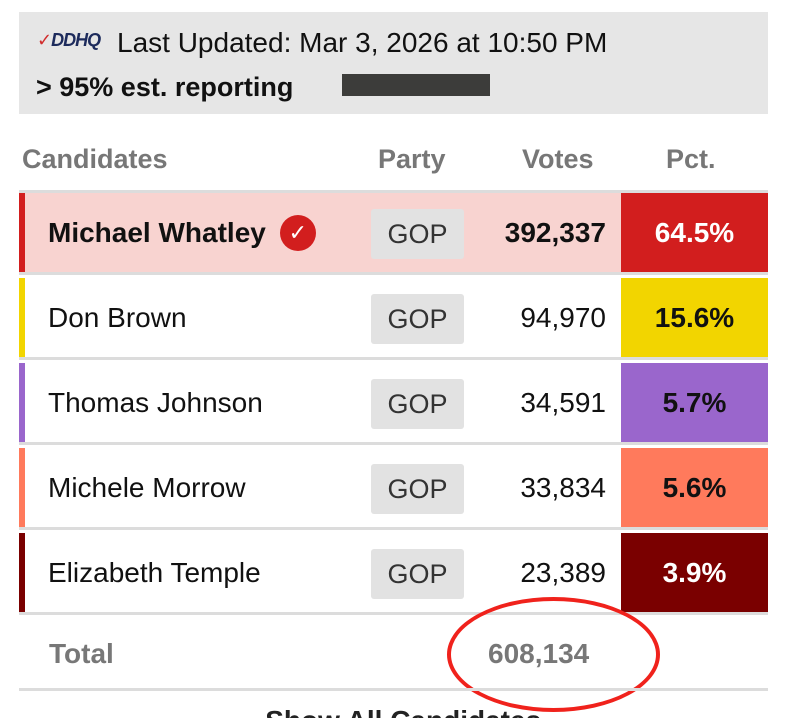 This screenshot has height=718, width=812. Describe the element at coordinates (81, 653) in the screenshot. I see `total-label: Total` at that location.